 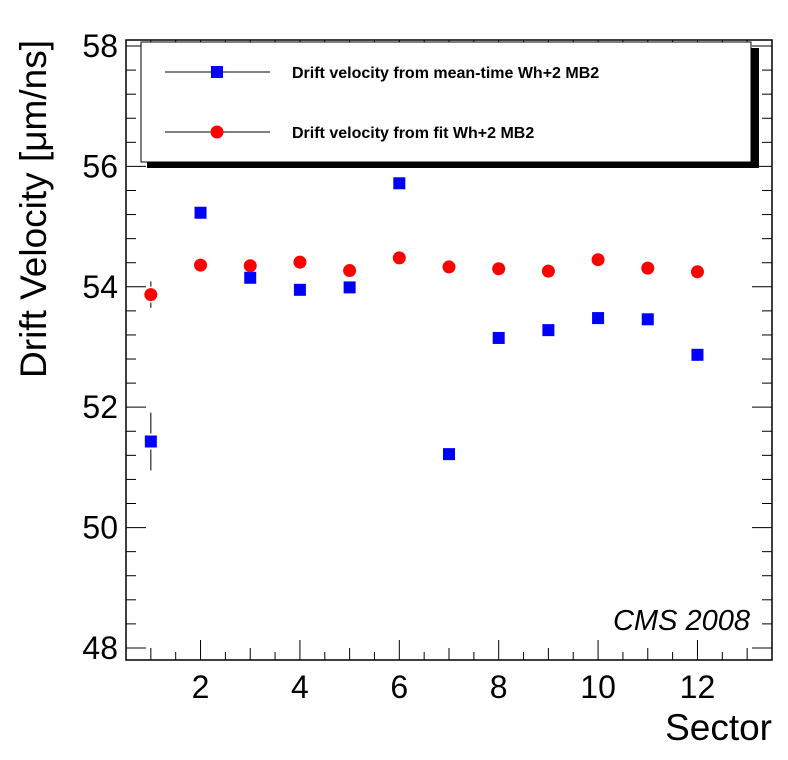 What do you see at coordinates (100, 287) in the screenshot?
I see `y-tick-label: 54` at bounding box center [100, 287].